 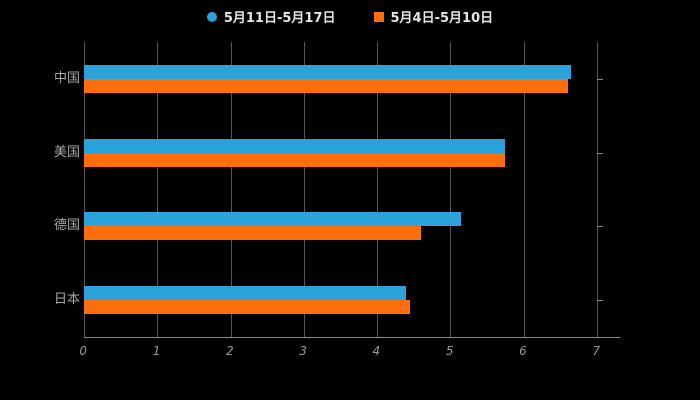 I want to click on chart-legend: 5月11日-5月17日 5月4日-5月10日, so click(x=350, y=16).